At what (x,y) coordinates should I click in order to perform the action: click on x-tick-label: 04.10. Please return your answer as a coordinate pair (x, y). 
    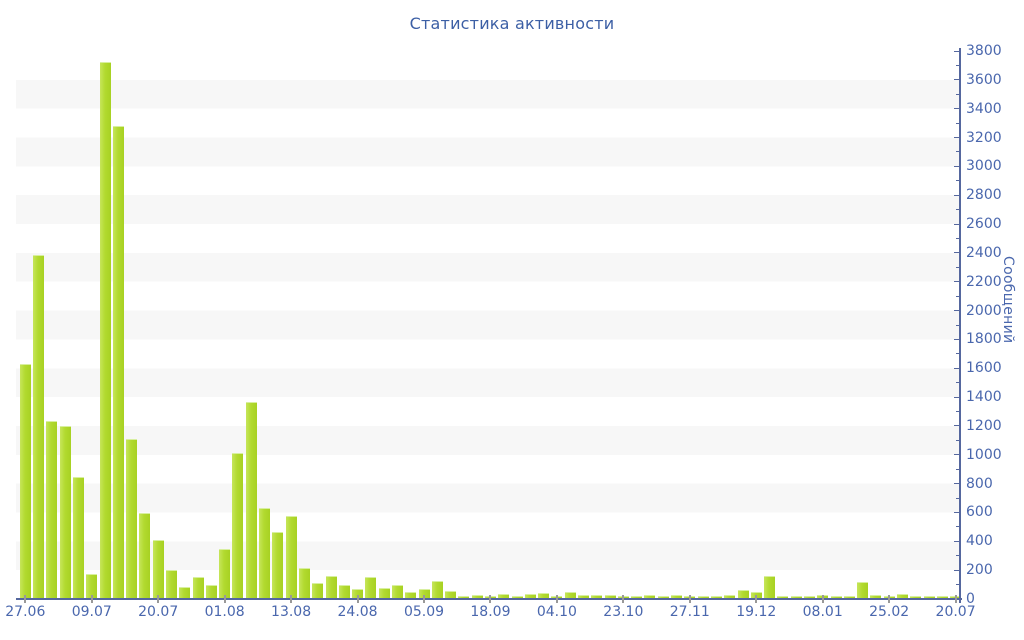
    Looking at the image, I should click on (556, 612).